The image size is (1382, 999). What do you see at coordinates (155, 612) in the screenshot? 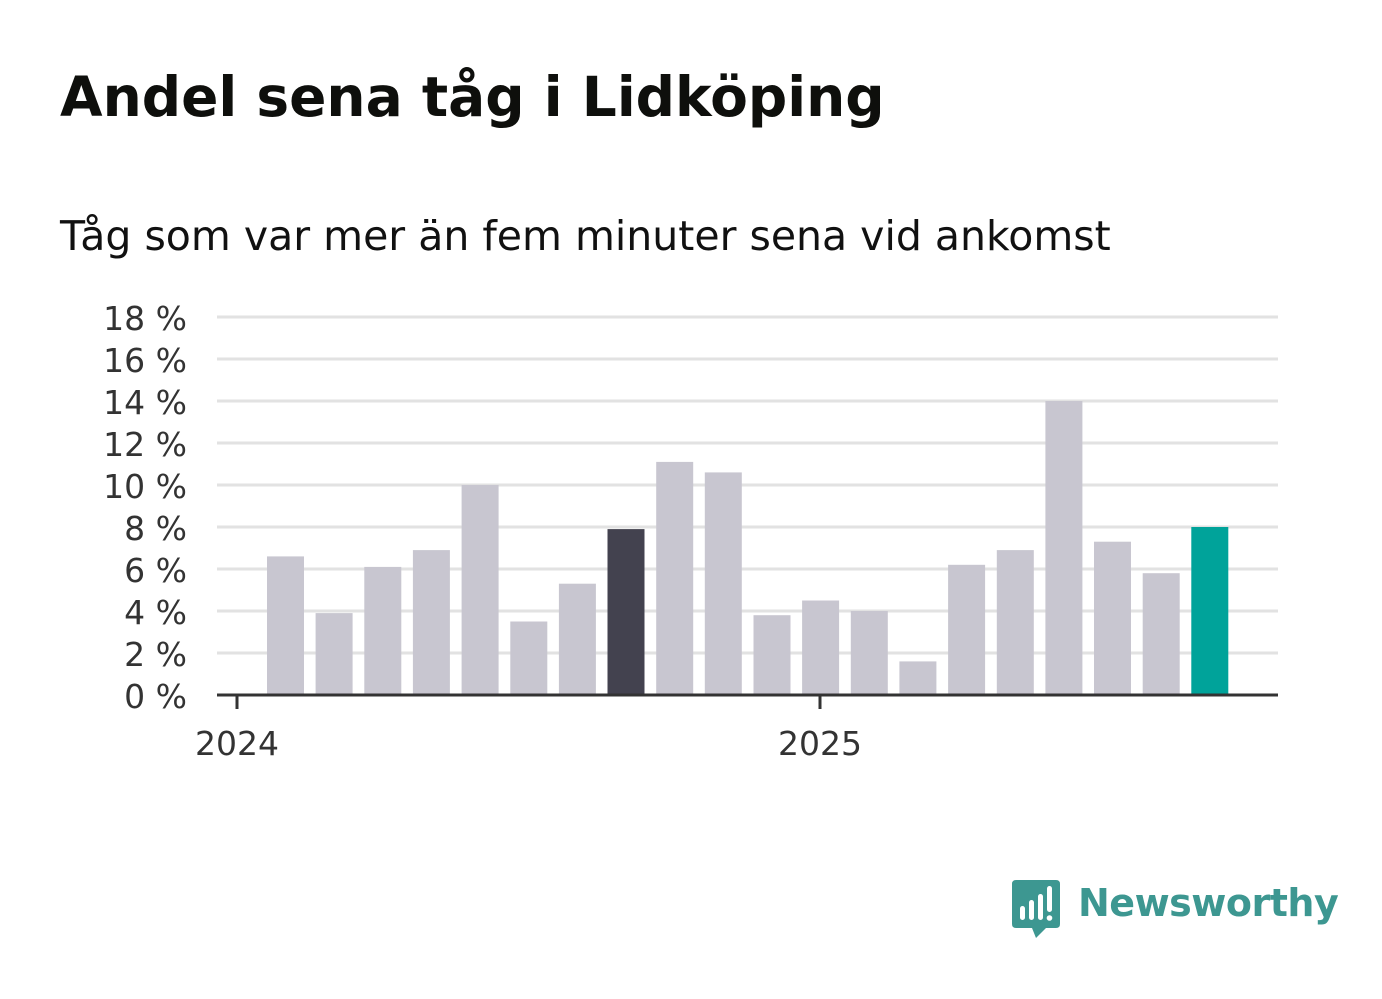
I see `y-tick-label: 4 %` at bounding box center [155, 612].